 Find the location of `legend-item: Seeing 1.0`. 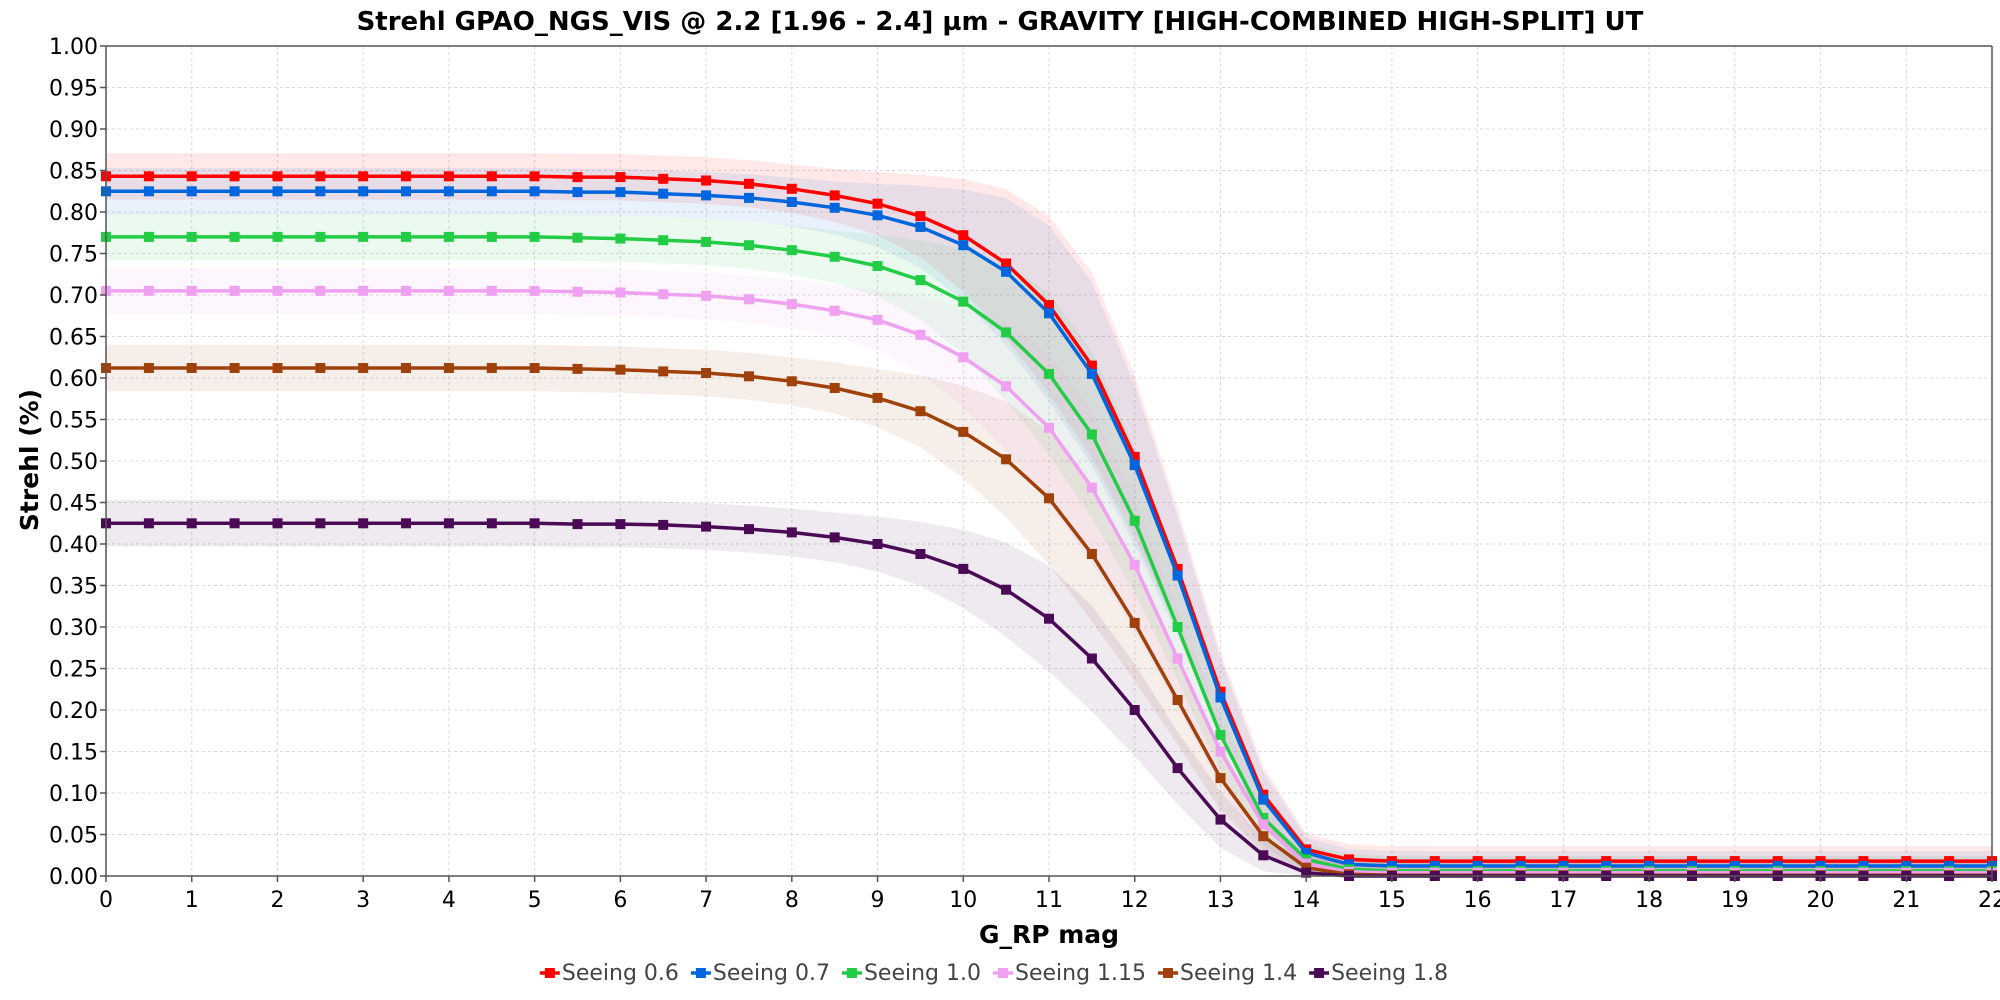

legend-item: Seeing 1.0 is located at coordinates (911, 973).